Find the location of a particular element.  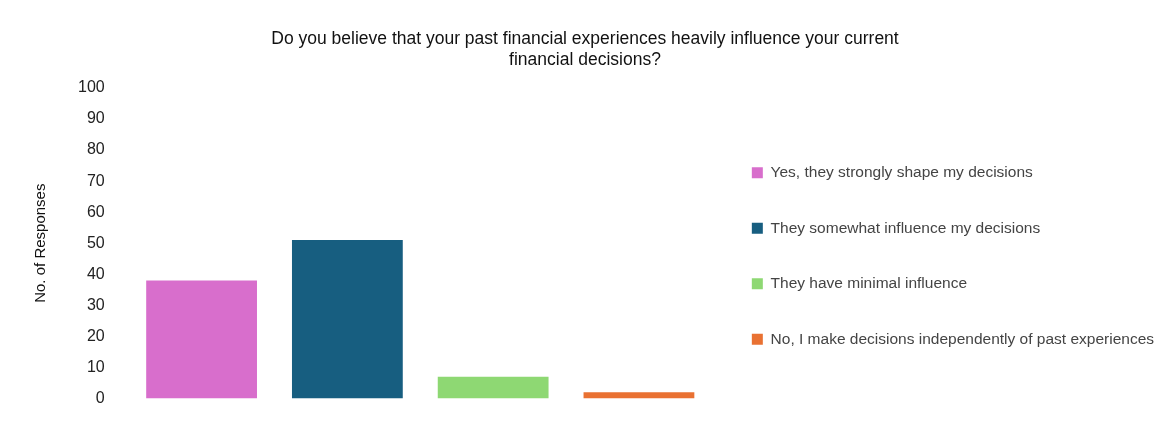

legend-label: They somewhat influence my decisions is located at coordinates (905, 227).